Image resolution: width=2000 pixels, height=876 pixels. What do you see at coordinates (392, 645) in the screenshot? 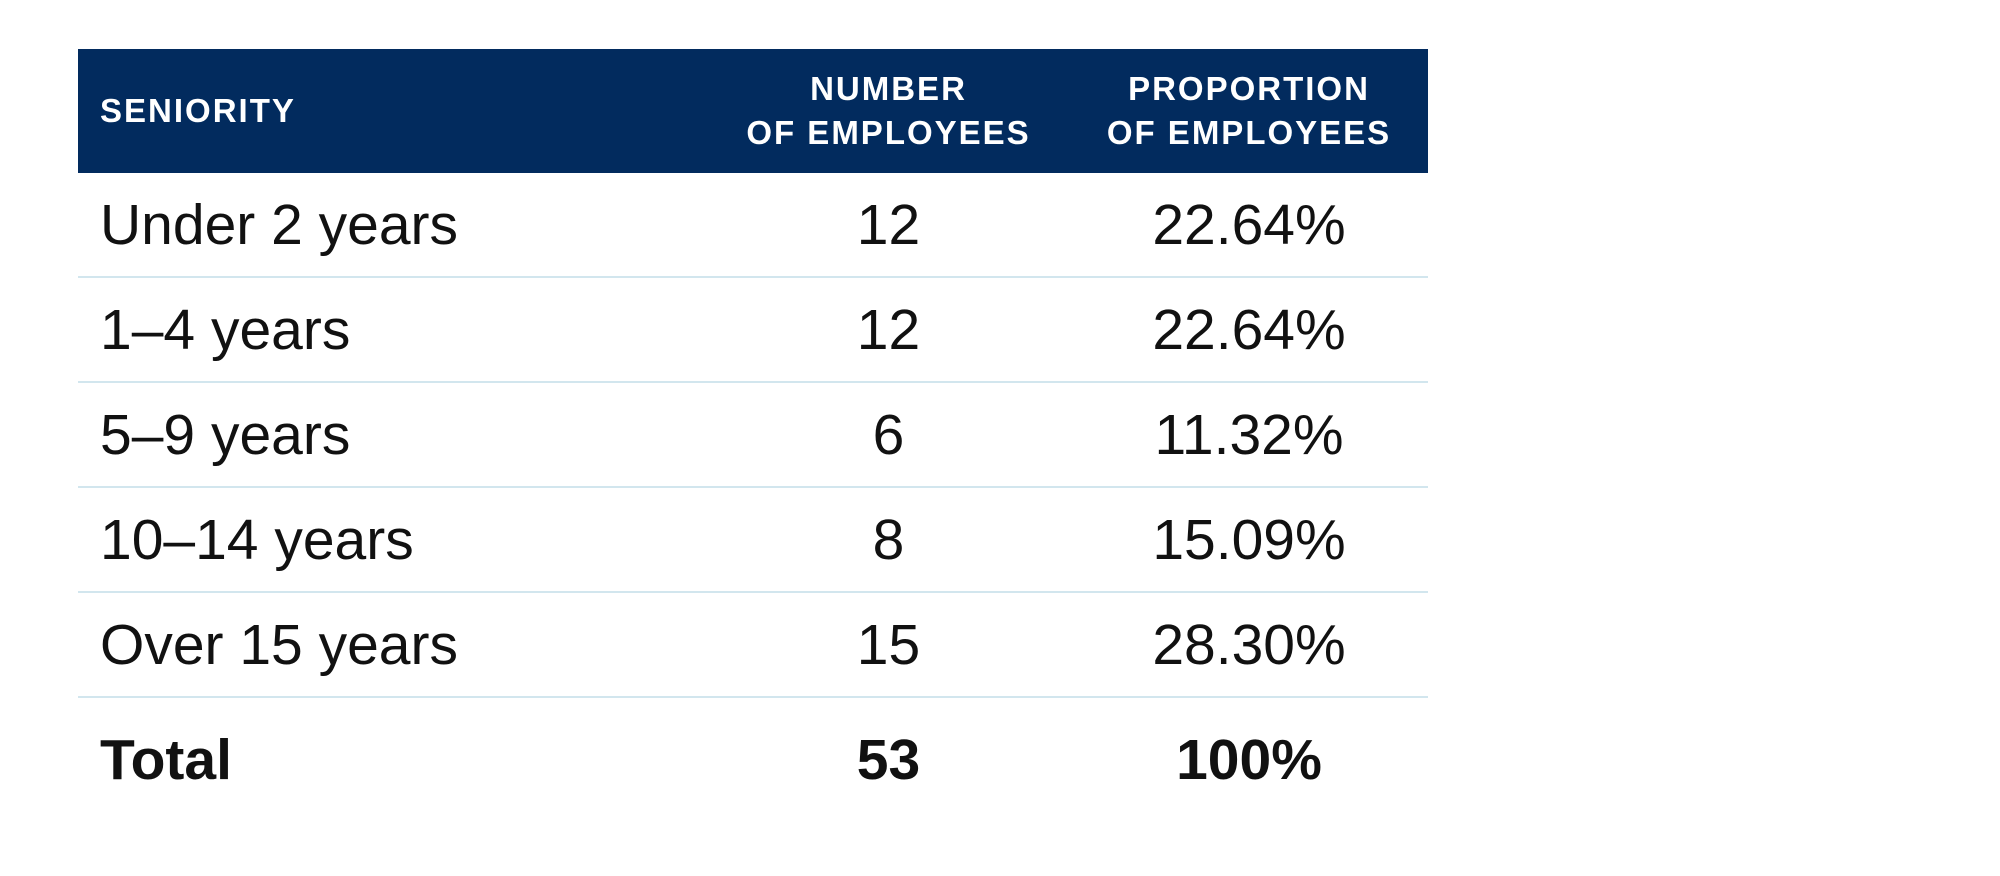
I see `cell-seniority: Over 15 years` at bounding box center [392, 645].